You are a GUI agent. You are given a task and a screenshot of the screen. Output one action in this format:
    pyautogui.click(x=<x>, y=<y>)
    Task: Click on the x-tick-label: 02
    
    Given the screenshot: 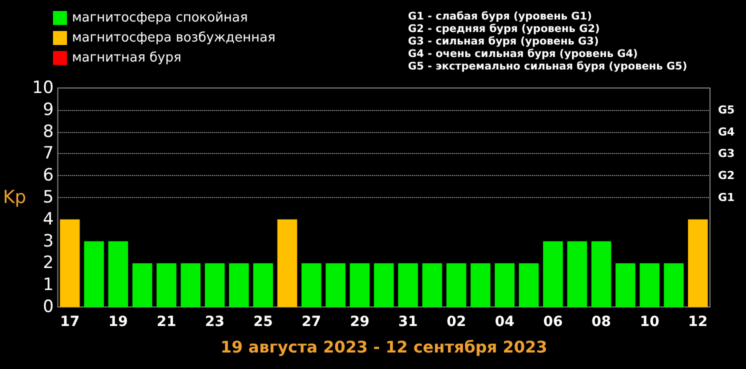 What is the action you would take?
    pyautogui.click(x=456, y=322)
    